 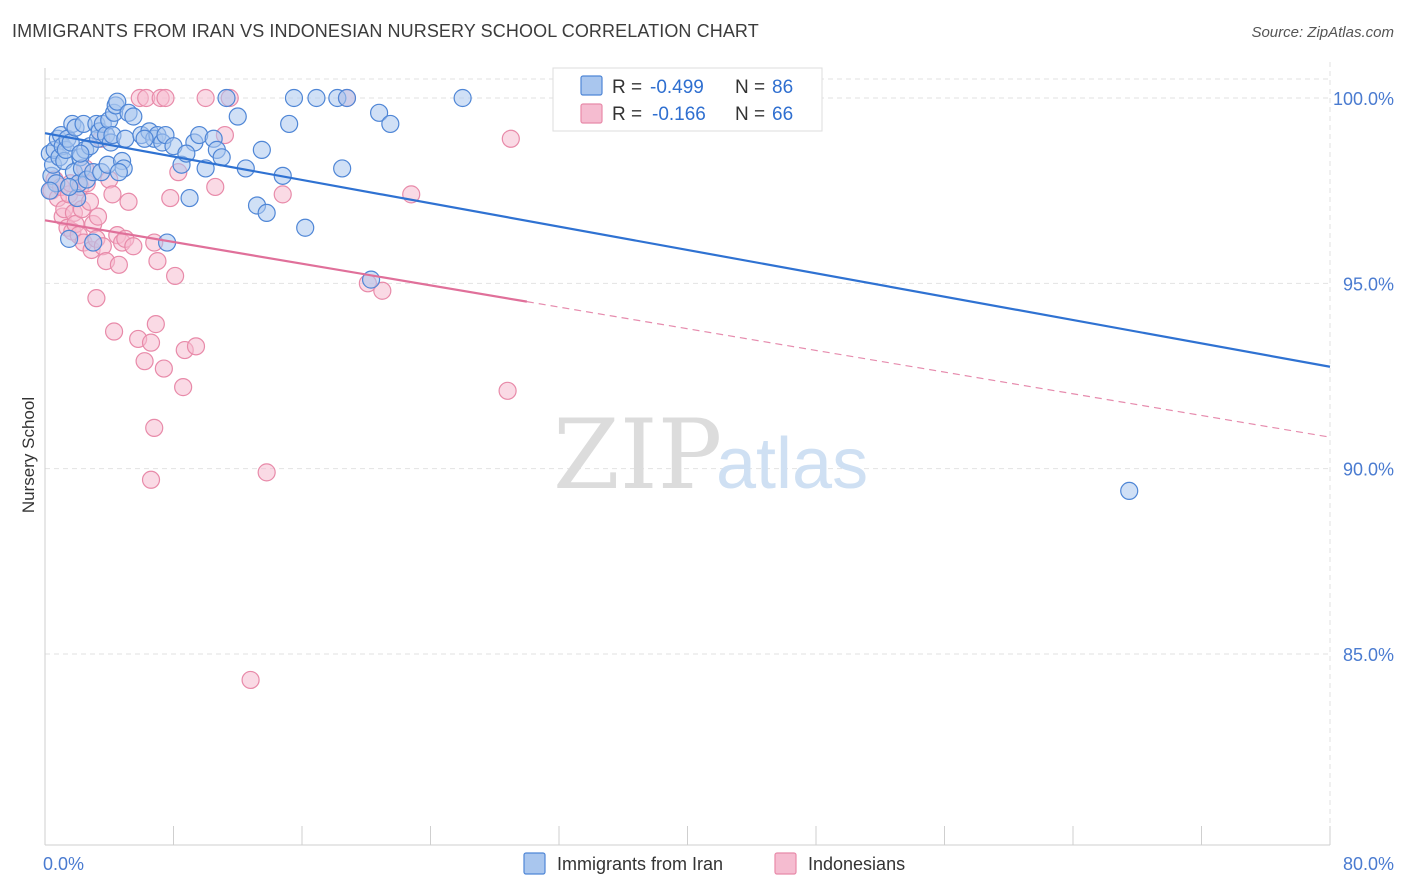 I want to click on x-tick-labels: 0.0% 80.0%, so click(x=718, y=864).